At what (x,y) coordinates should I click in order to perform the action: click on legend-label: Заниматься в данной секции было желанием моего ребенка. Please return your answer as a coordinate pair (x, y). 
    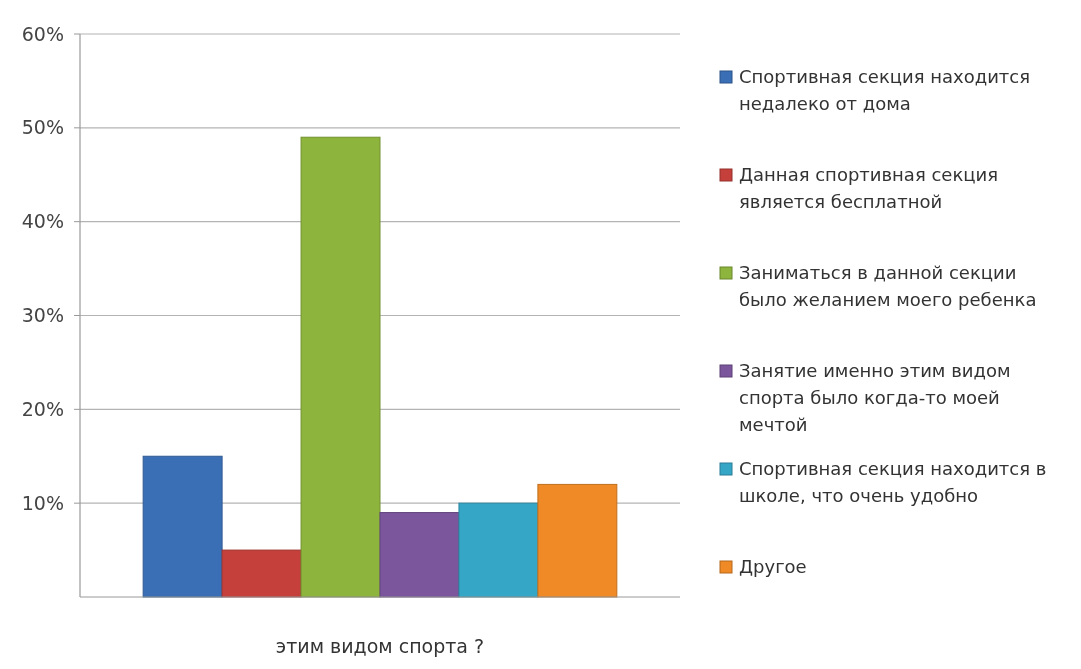
    Looking at the image, I should click on (888, 286).